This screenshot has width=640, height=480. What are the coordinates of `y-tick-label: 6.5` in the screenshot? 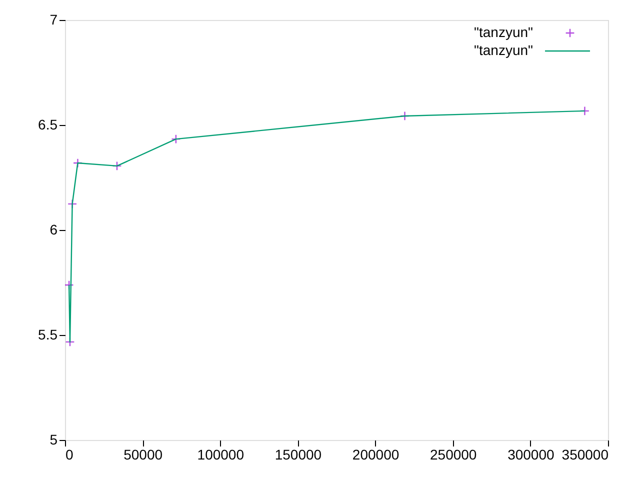 It's located at (48, 124).